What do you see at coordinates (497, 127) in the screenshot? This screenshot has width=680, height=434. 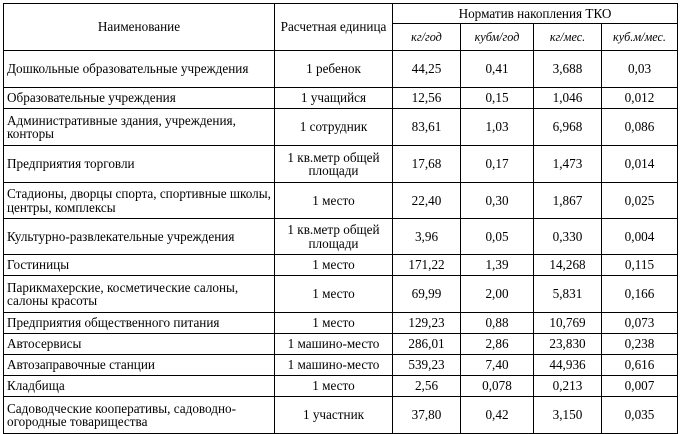 I see `value-m3-year: 1,03` at bounding box center [497, 127].